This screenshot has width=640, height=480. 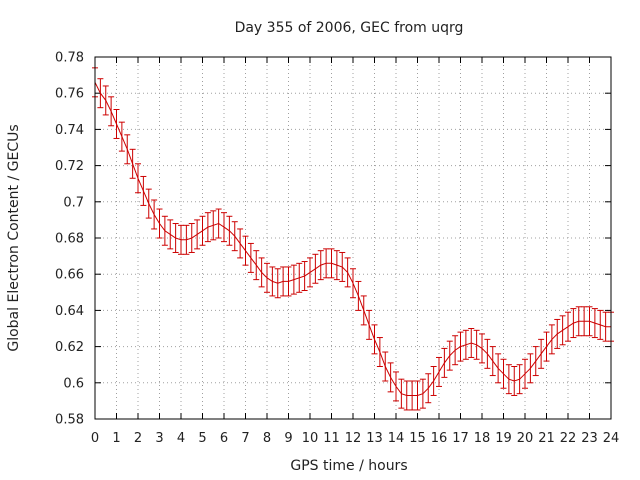 What do you see at coordinates (568, 438) in the screenshot?
I see `x-tick-label: 22` at bounding box center [568, 438].